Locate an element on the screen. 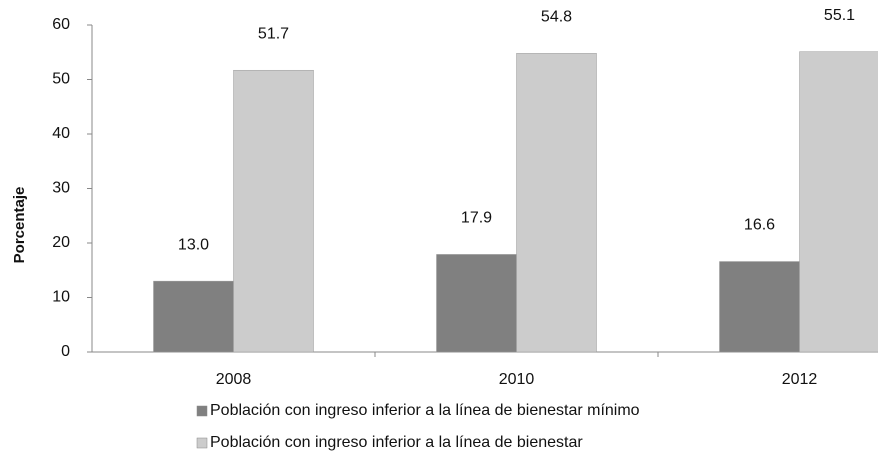 This screenshot has height=457, width=878. value-label: 51.7 is located at coordinates (273, 33).